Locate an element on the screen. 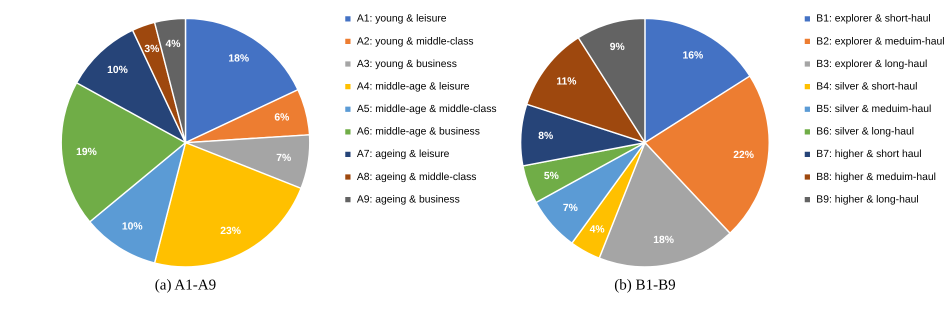 The height and width of the screenshot is (330, 950). data-label: 16% is located at coordinates (693, 56).